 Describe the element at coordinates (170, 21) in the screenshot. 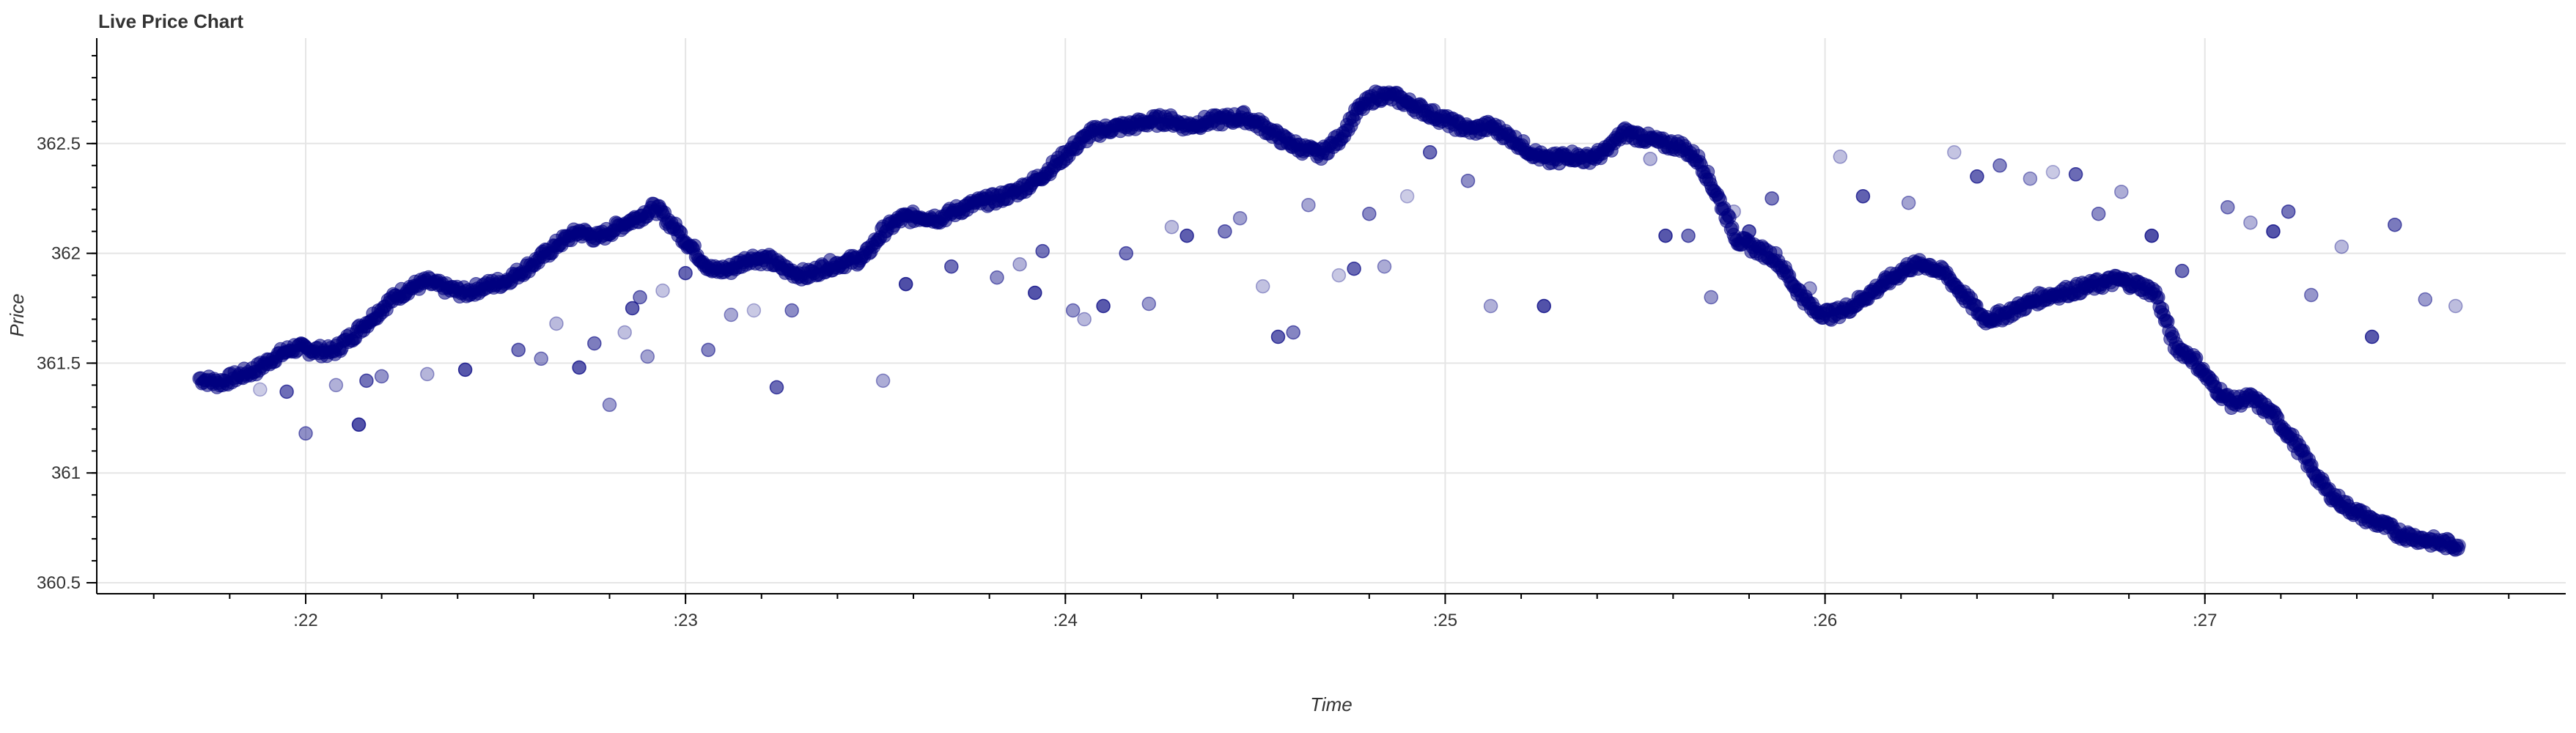

I see `chart-title: Live Price Chart` at that location.